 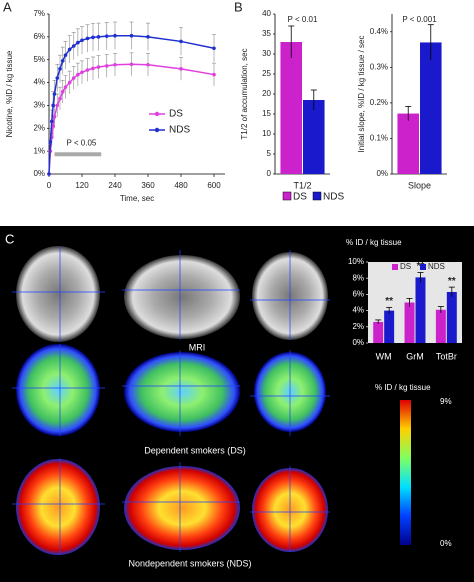 I want to click on x-tick-label: WM, so click(x=384, y=356).